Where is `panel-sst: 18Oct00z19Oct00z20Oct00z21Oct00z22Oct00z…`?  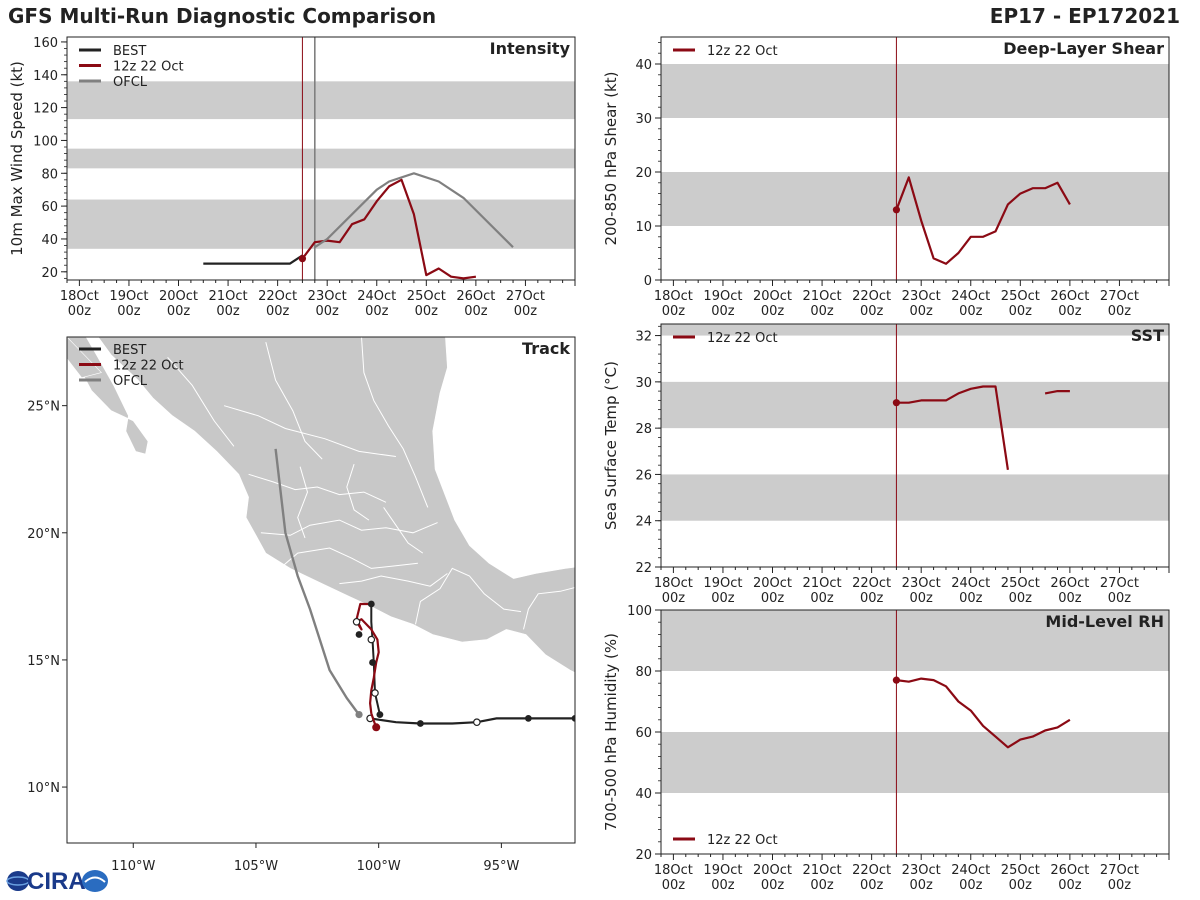
panel-sst: 18Oct00z19Oct00z20Oct00z21Oct00z22Oct00z… is located at coordinates (886, 464).